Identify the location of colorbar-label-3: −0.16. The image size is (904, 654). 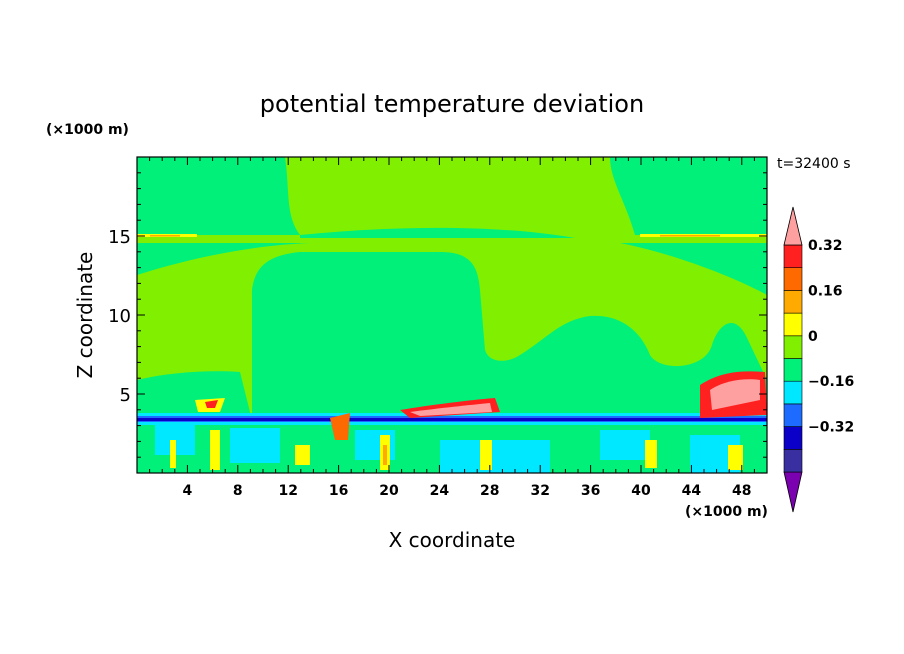
(831, 382).